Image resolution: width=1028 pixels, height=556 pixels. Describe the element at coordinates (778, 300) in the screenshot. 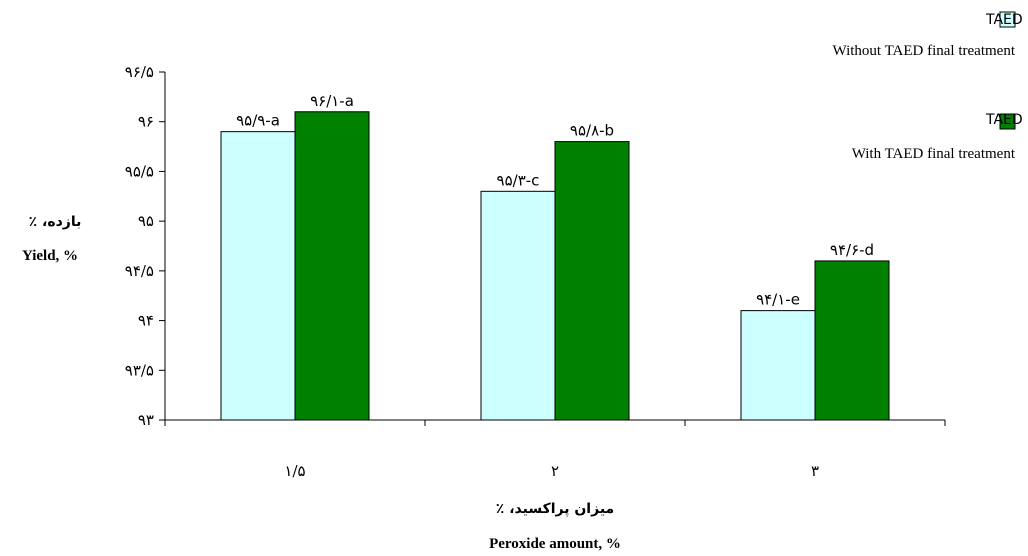

I see `data-label: ۹۴/۱-e` at that location.